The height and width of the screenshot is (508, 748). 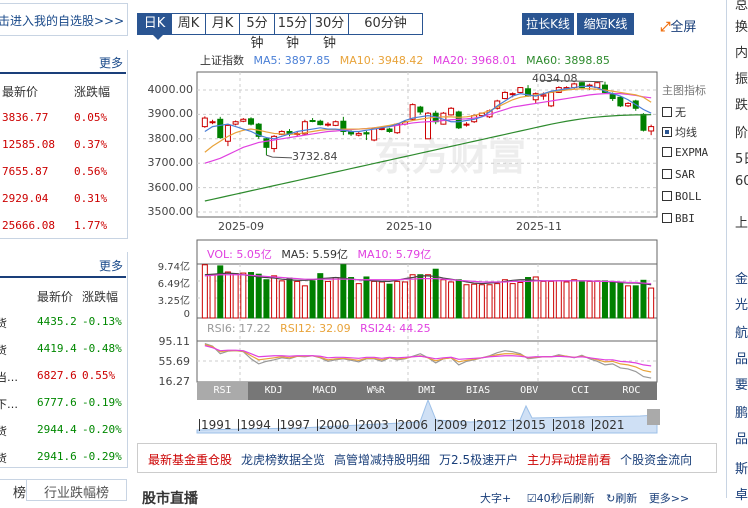 I want to click on my-stocks-link: 击进入我的自选股>>>, so click(x=62, y=21).